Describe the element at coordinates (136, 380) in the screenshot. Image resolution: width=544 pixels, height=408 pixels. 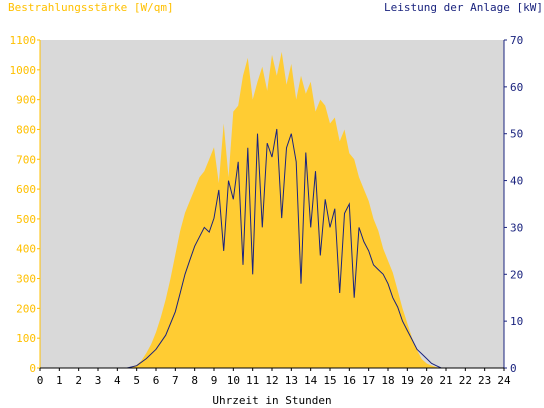
I see `x-tick-label: 5` at that location.